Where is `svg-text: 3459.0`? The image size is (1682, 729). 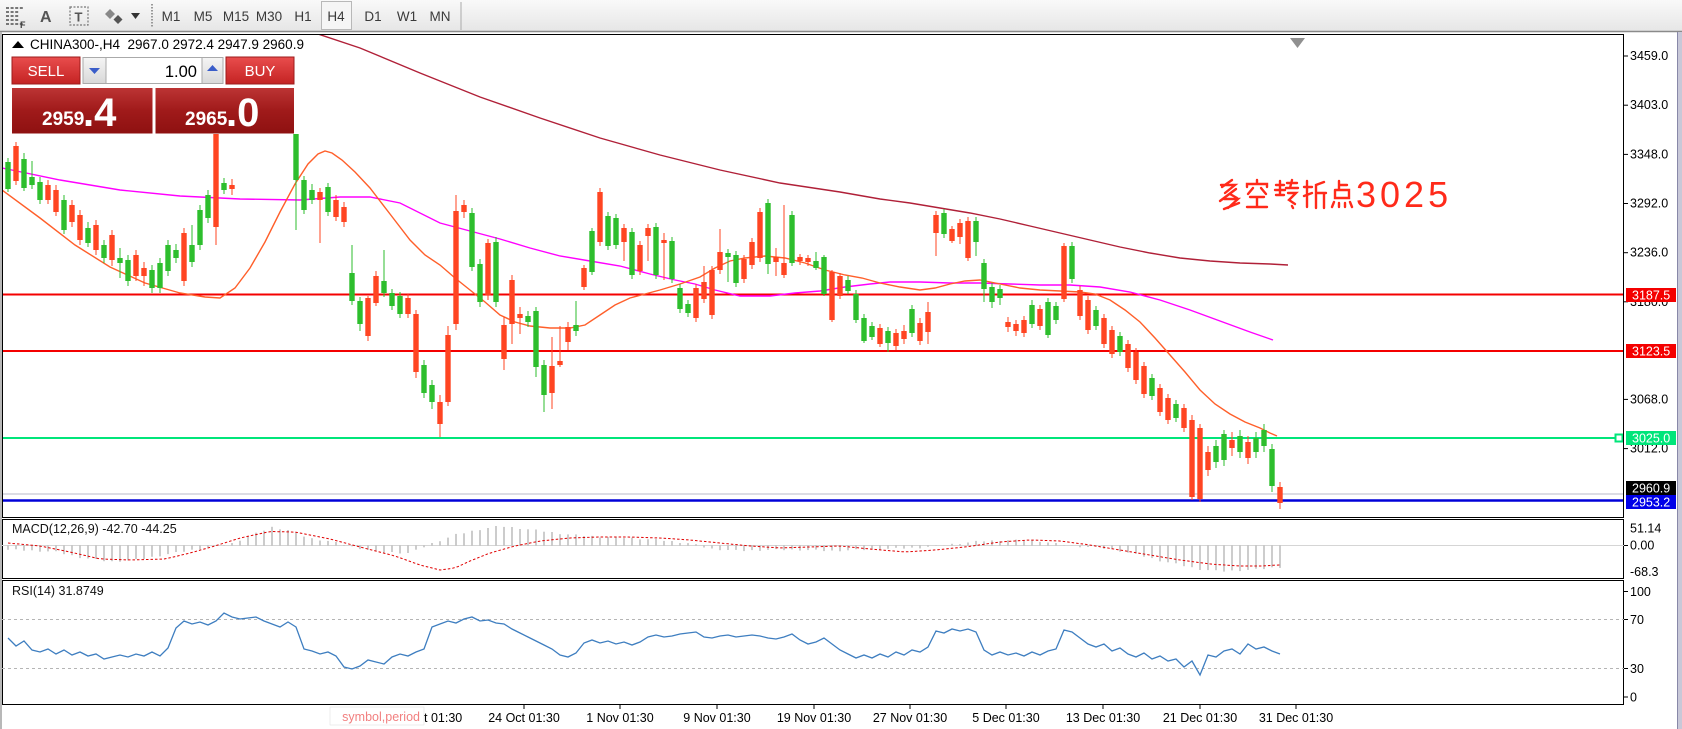 svg-text: 3459.0 is located at coordinates (1649, 56).